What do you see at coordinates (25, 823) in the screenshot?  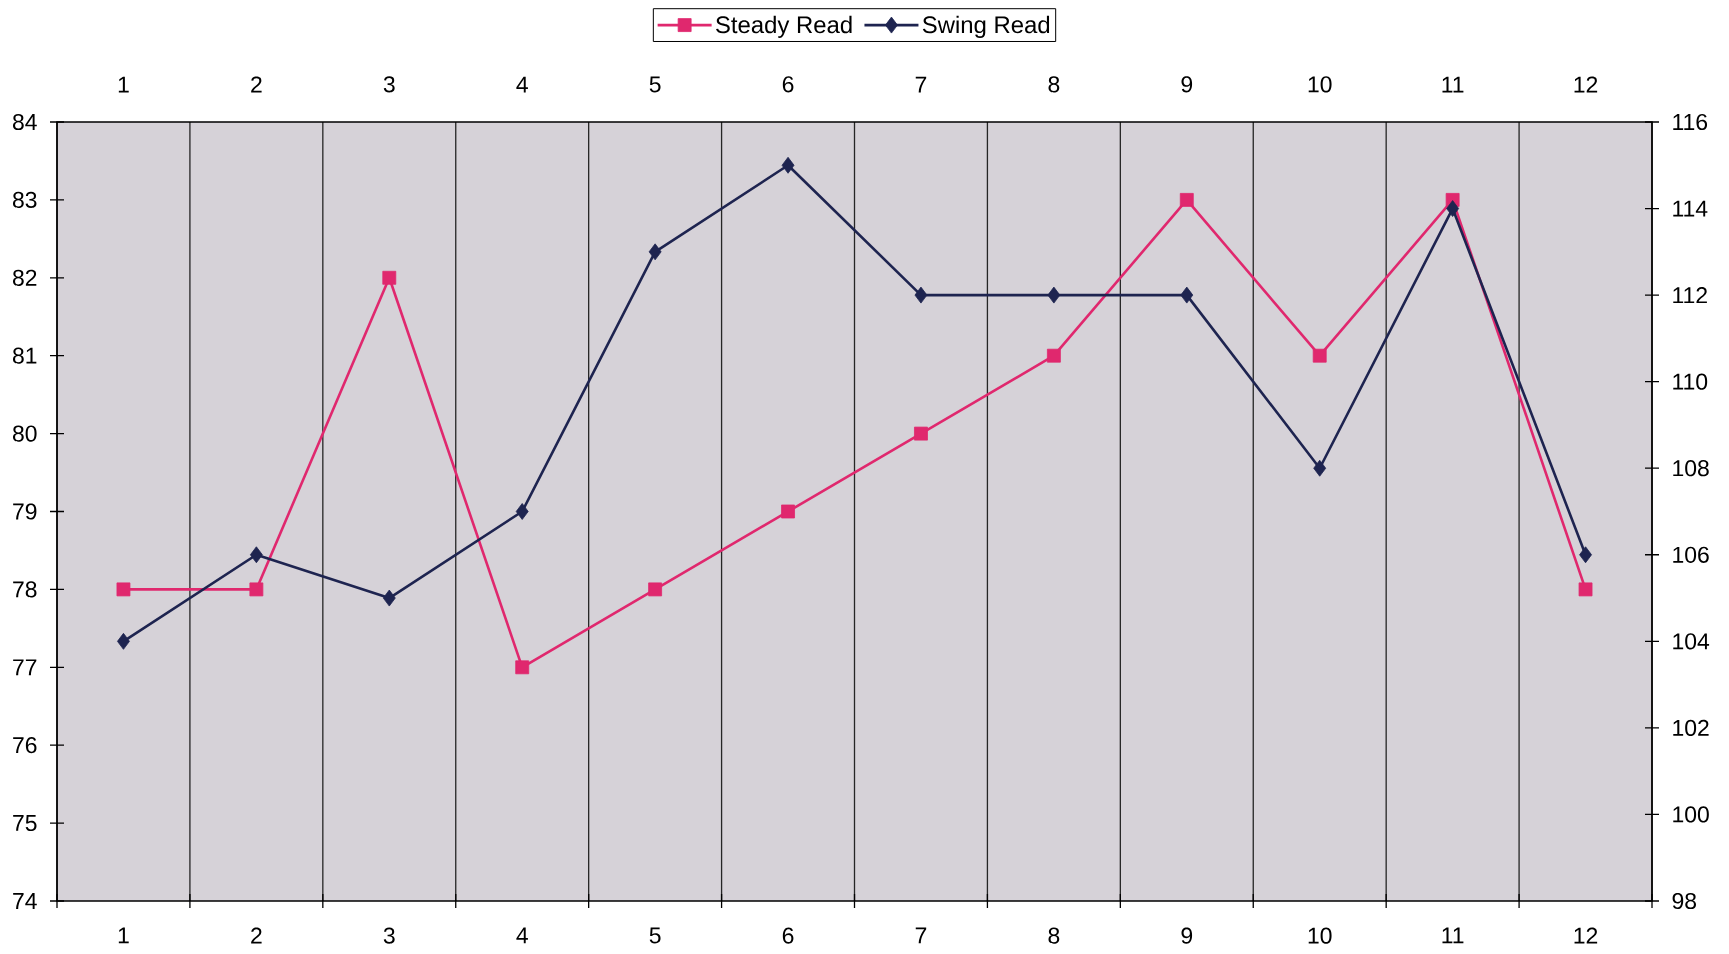 I see `y-tick-label: 75` at bounding box center [25, 823].